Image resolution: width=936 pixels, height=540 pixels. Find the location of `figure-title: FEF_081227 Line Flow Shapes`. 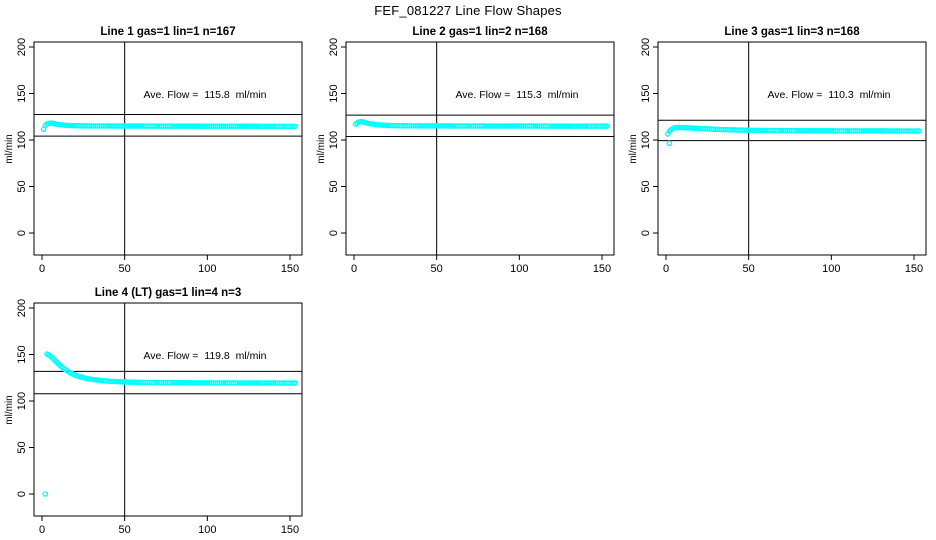

figure-title: FEF_081227 Line Flow Shapes is located at coordinates (468, 10).